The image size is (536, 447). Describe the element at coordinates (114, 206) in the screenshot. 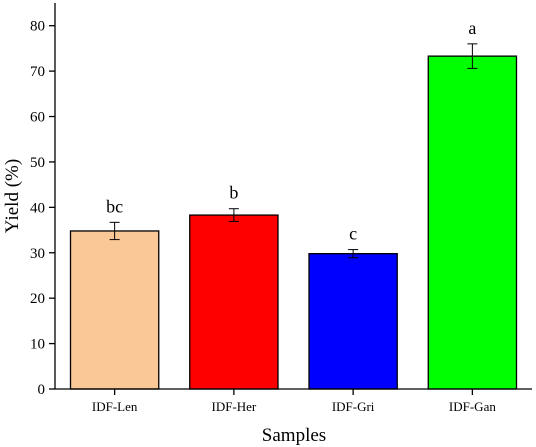

I see `significance-label-idf-len: bc` at that location.